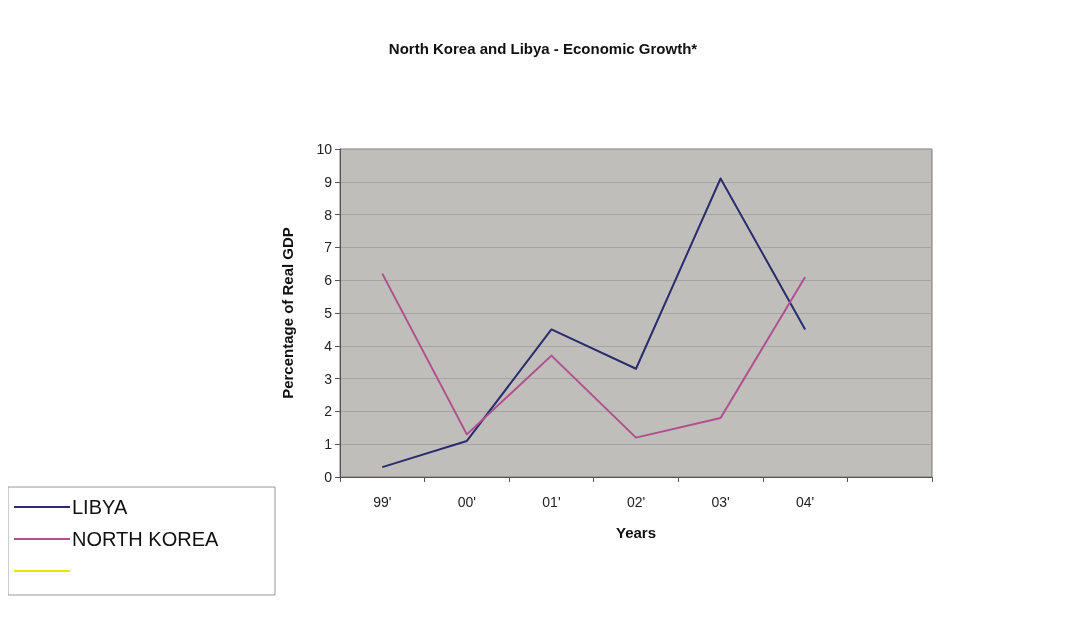 The width and height of the screenshot is (1068, 621). Describe the element at coordinates (328, 345) in the screenshot. I see `y-tick-label: 4` at that location.